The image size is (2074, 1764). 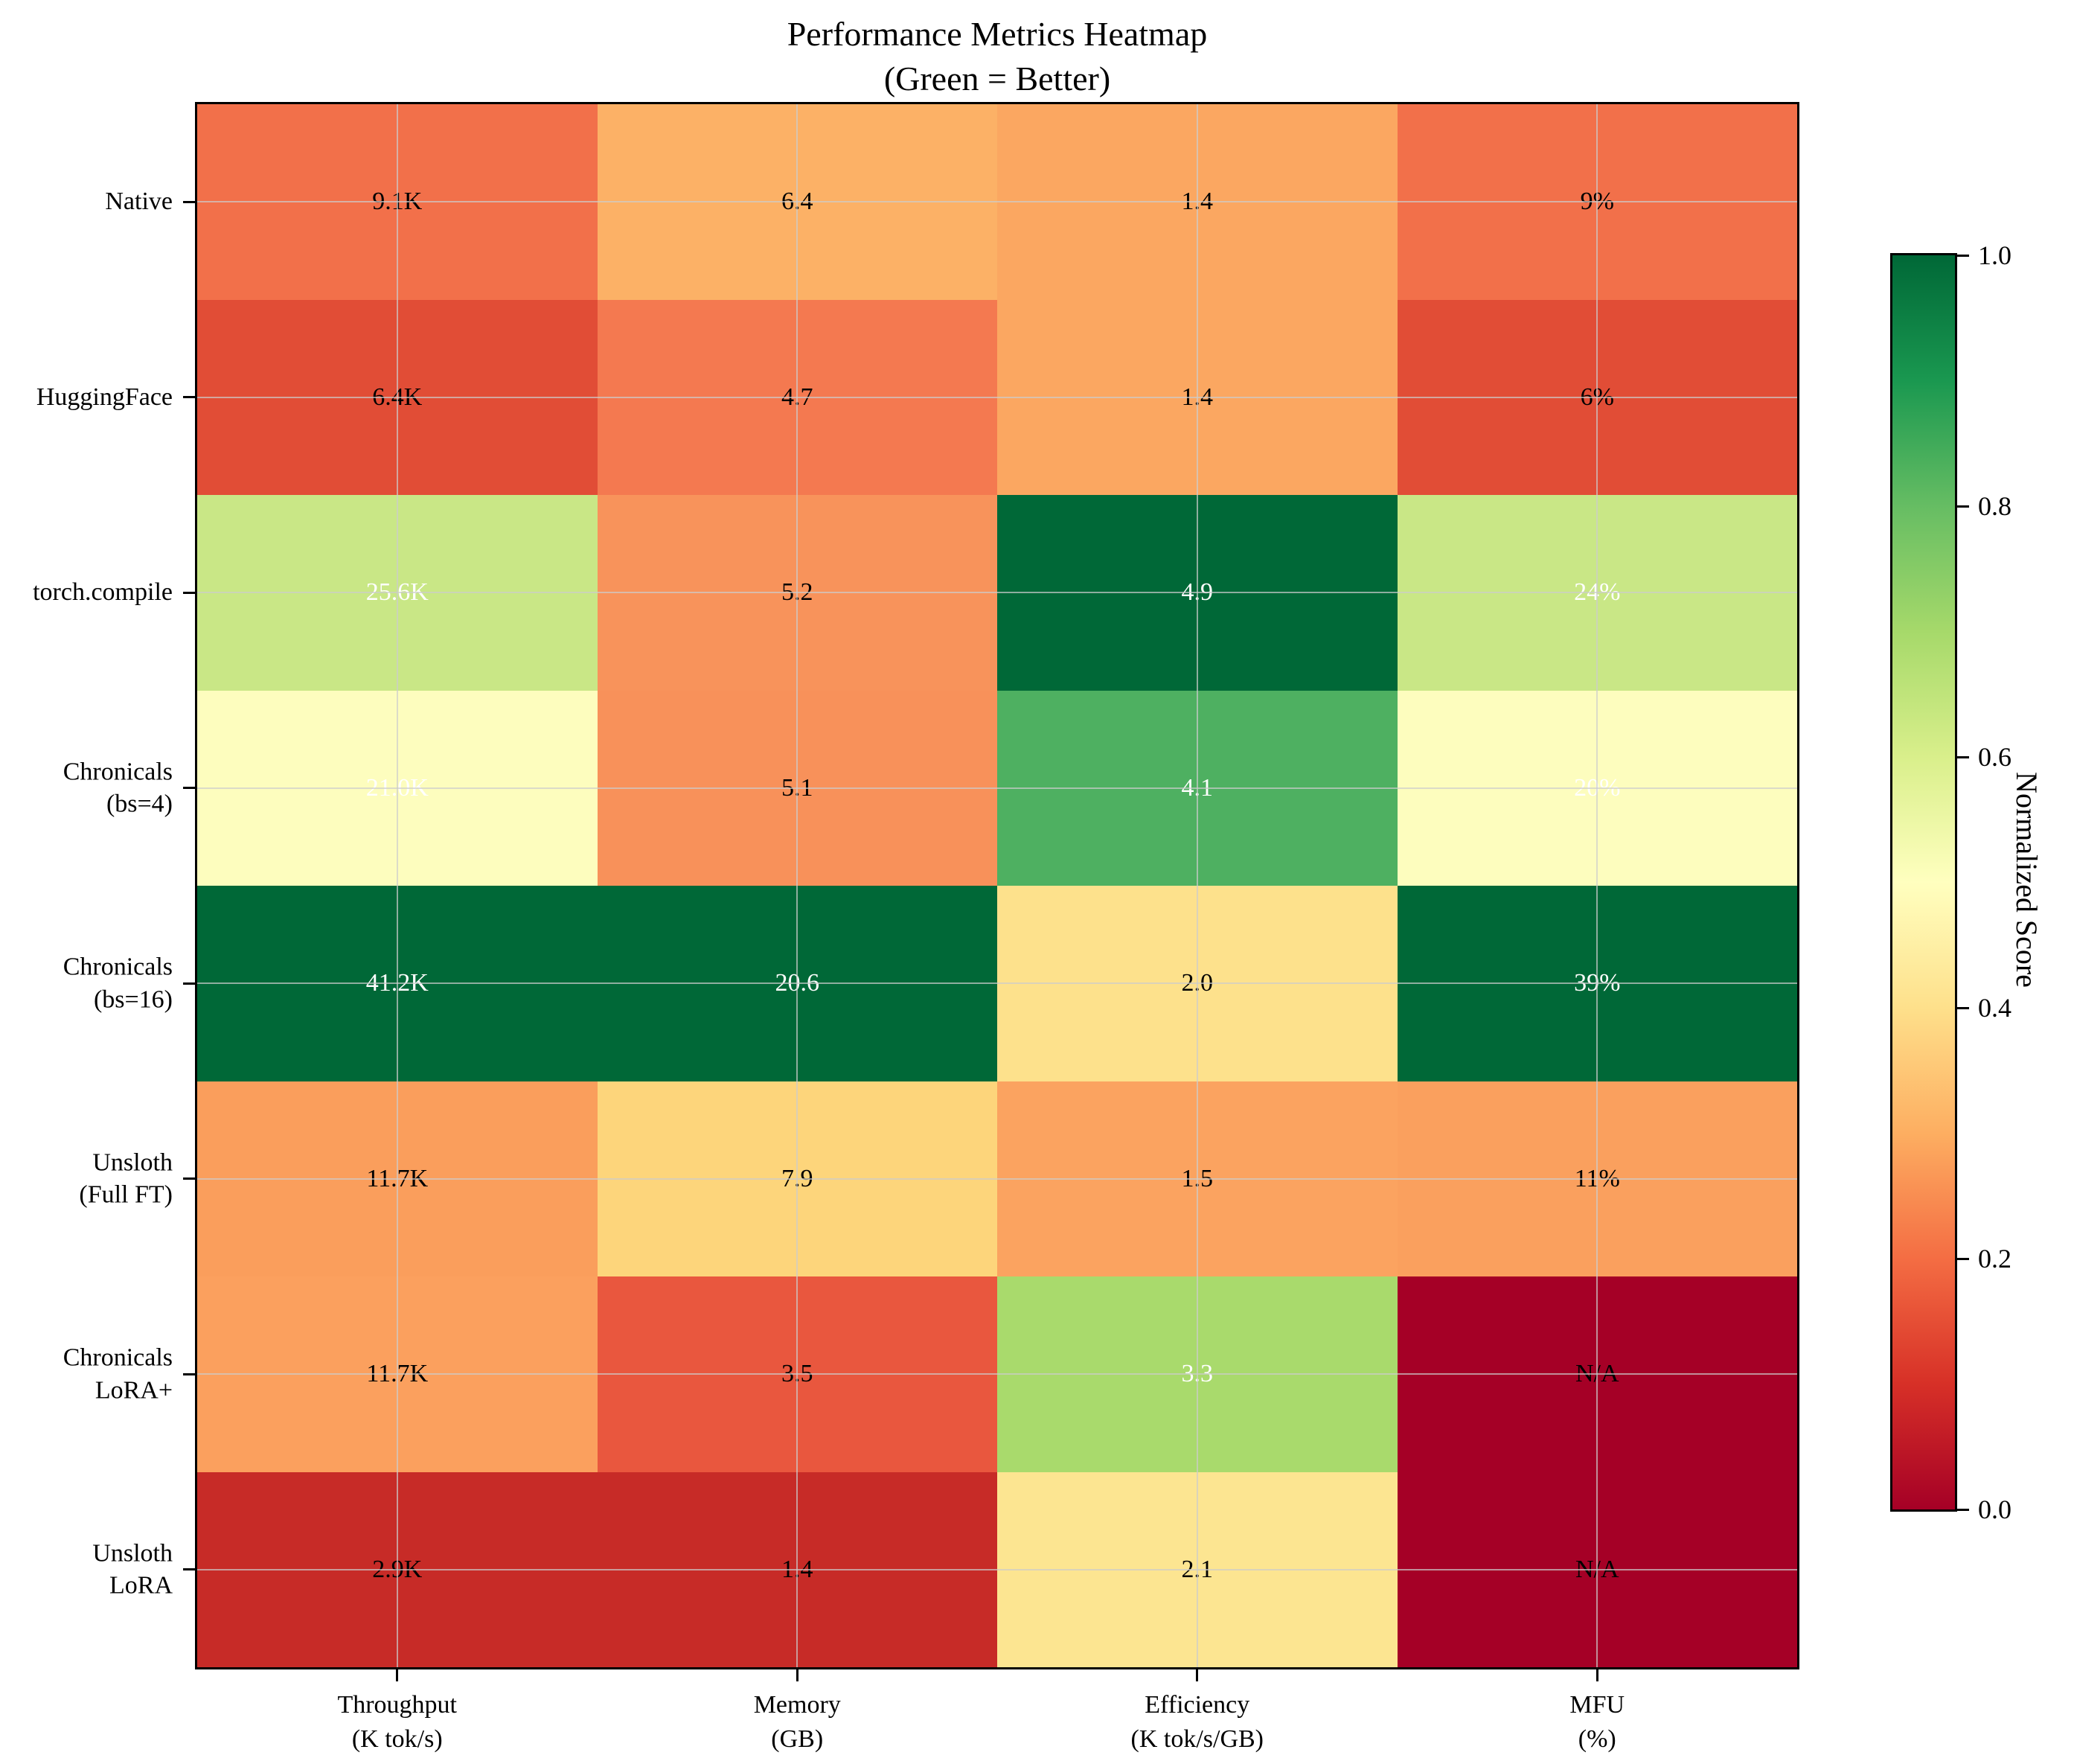 What do you see at coordinates (797, 1374) in the screenshot?
I see `cell-value: 3.5` at bounding box center [797, 1374].